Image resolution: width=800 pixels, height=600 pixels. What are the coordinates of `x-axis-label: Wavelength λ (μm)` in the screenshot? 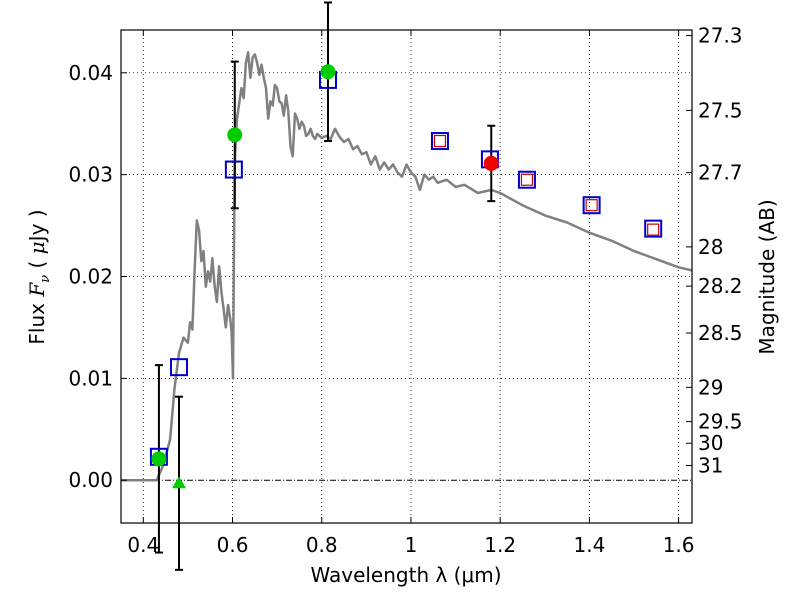 It's located at (405, 575).